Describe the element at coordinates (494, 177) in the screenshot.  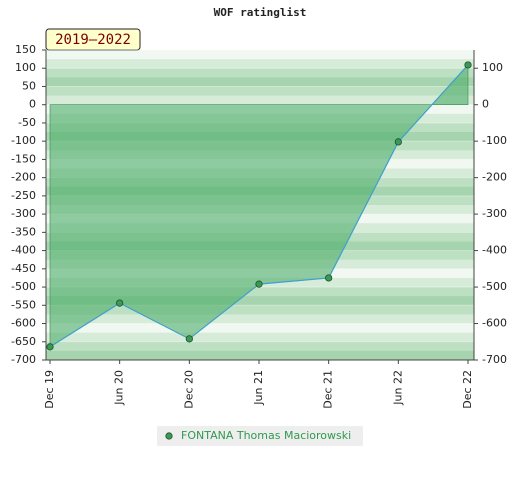
I see `y2-tick-label: -200` at that location.